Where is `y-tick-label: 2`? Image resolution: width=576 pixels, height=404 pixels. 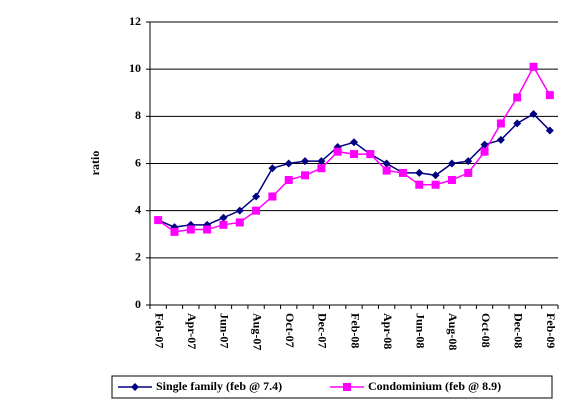
y-tick-label: 2 is located at coordinates (138, 257).